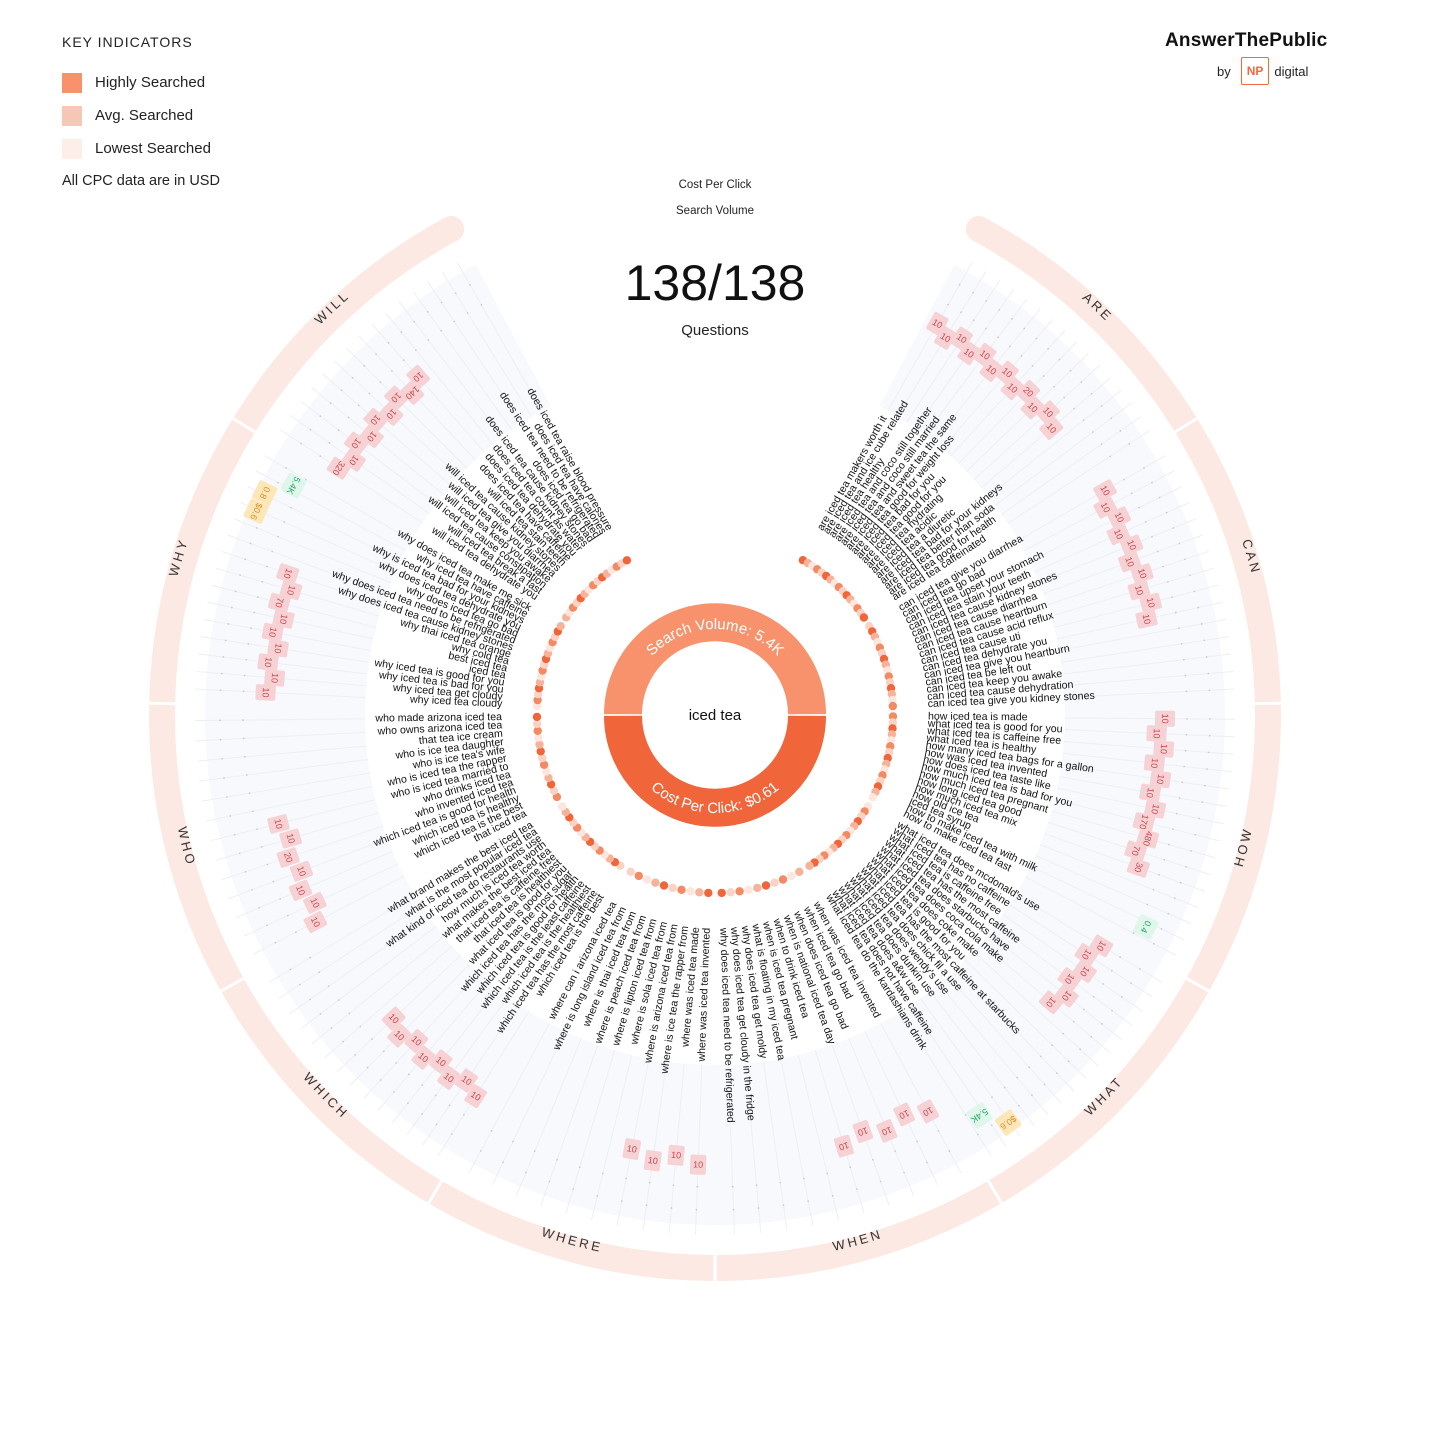 The image size is (1430, 1430). I want to click on question-label: why iced tea cloudy, so click(456, 701).